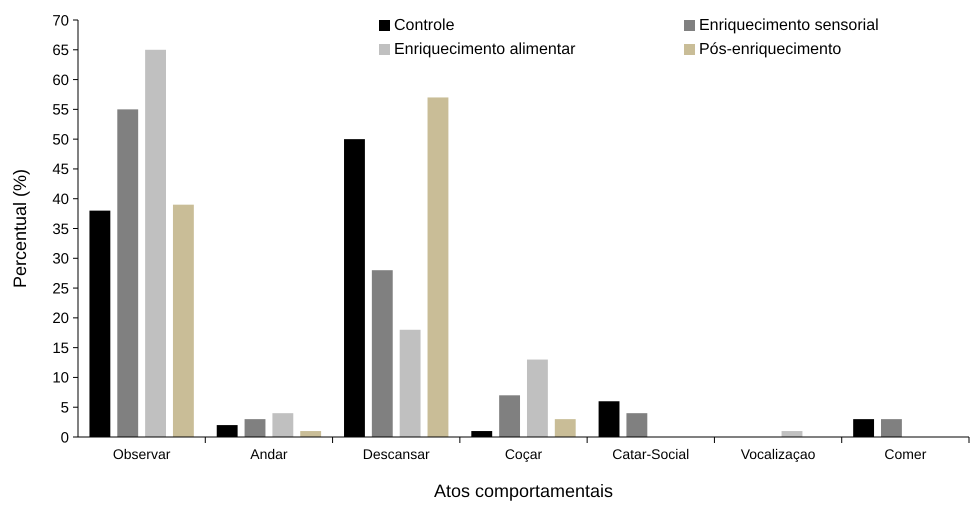 This screenshot has width=977, height=508. What do you see at coordinates (60, 259) in the screenshot?
I see `y-tick-label: 30` at bounding box center [60, 259].